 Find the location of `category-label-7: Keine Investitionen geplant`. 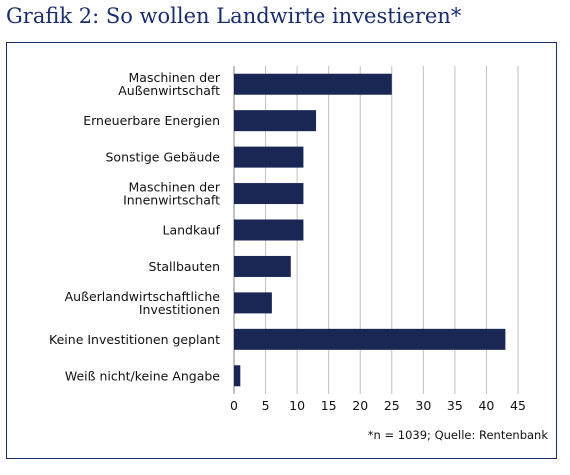

category-label-7: Keine Investitionen geplant is located at coordinates (134, 339).